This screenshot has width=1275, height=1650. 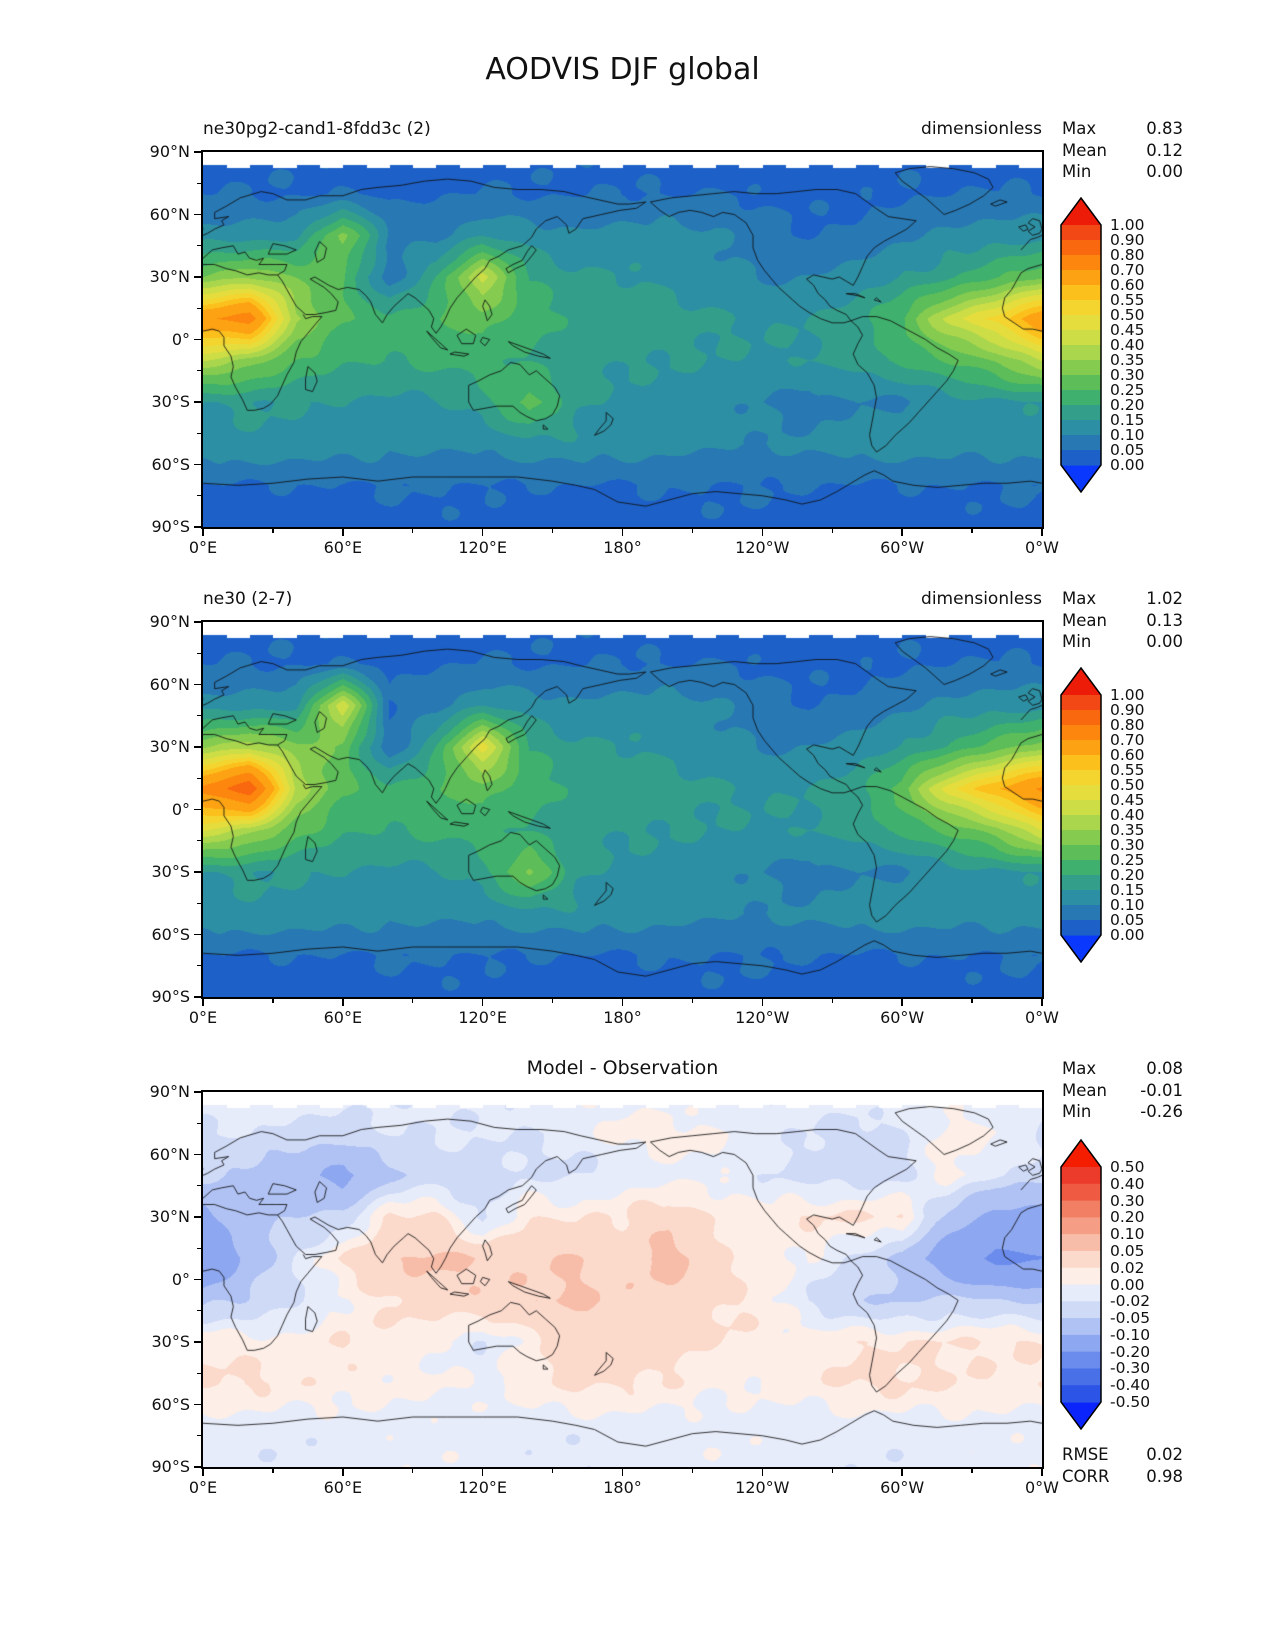 I want to click on colorbar-tick-label: -0.05, so click(x=1130, y=1318).